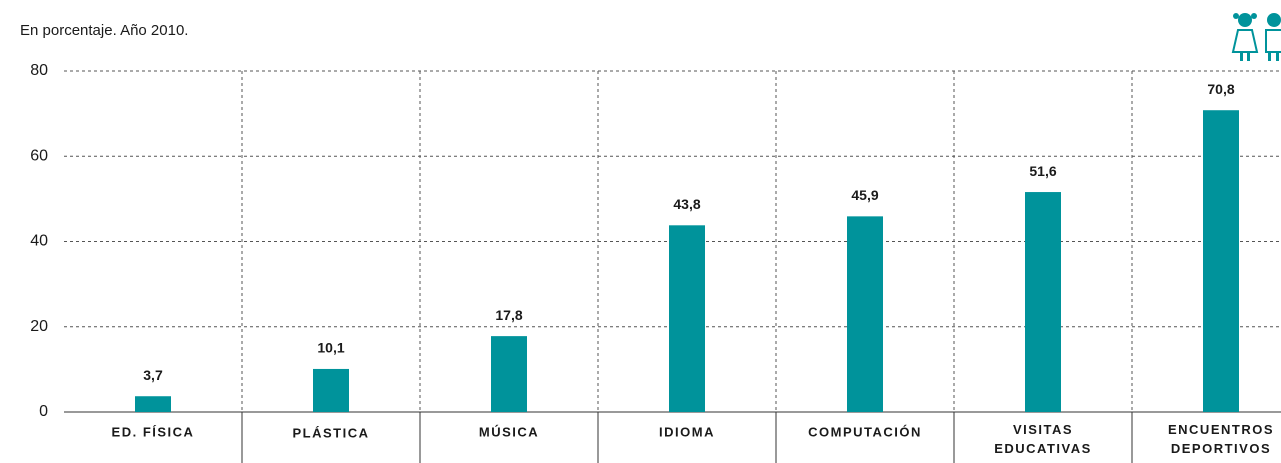 This screenshot has width=1281, height=463. What do you see at coordinates (330, 348) in the screenshot?
I see `value-label: 10,1` at bounding box center [330, 348].